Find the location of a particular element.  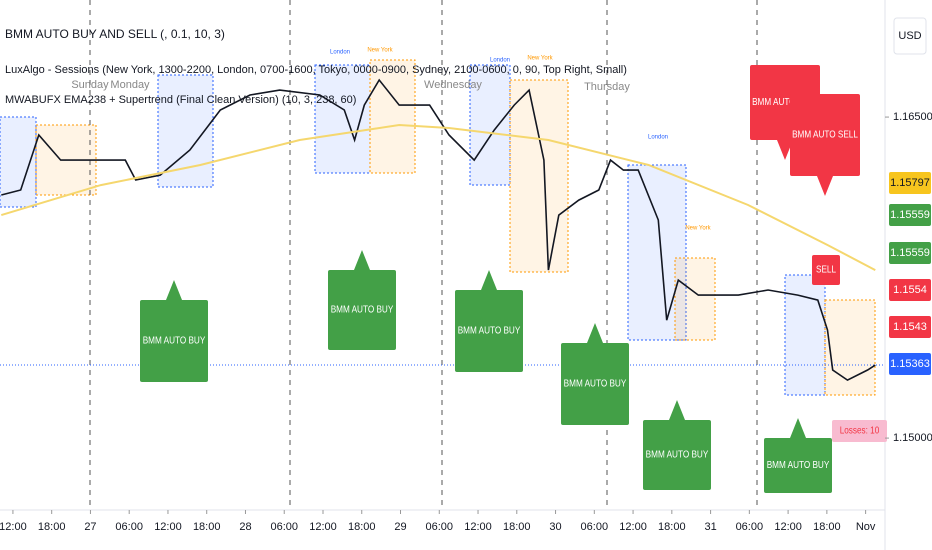

x-tick-label: 31 is located at coordinates (710, 527).